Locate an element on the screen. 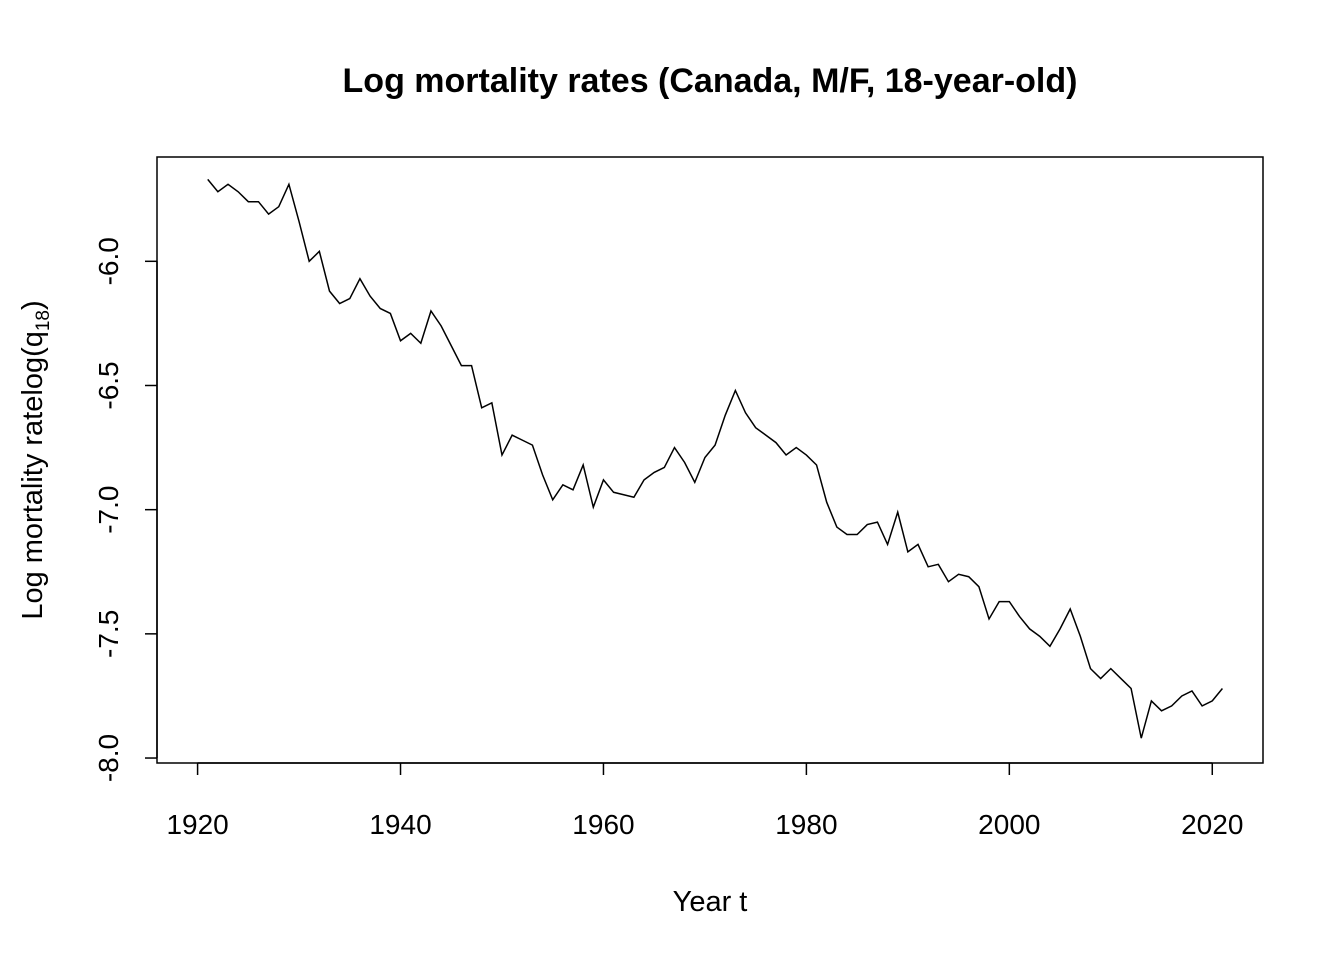 This screenshot has height=960, width=1344. x-tick-label: 1940 is located at coordinates (400, 824).